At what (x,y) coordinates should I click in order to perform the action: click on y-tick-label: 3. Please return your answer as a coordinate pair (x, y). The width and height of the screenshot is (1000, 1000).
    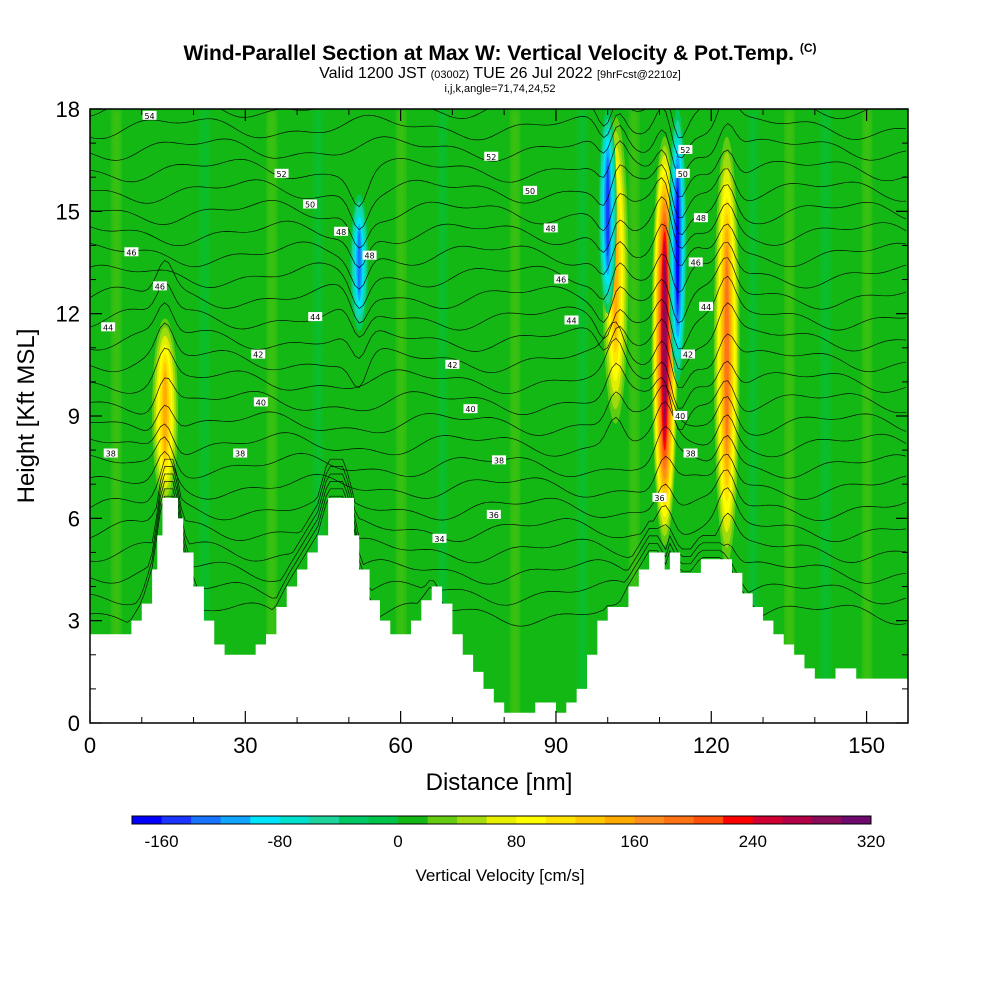
    Looking at the image, I should click on (74, 621).